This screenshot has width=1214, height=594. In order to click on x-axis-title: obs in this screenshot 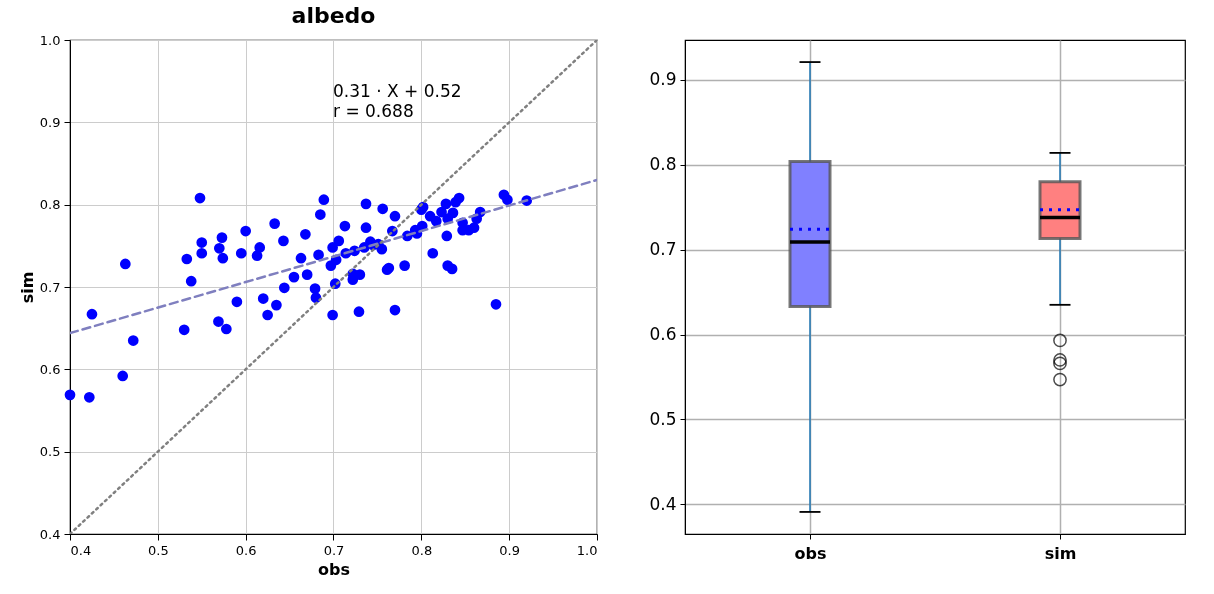, I will do `click(334, 569)`.